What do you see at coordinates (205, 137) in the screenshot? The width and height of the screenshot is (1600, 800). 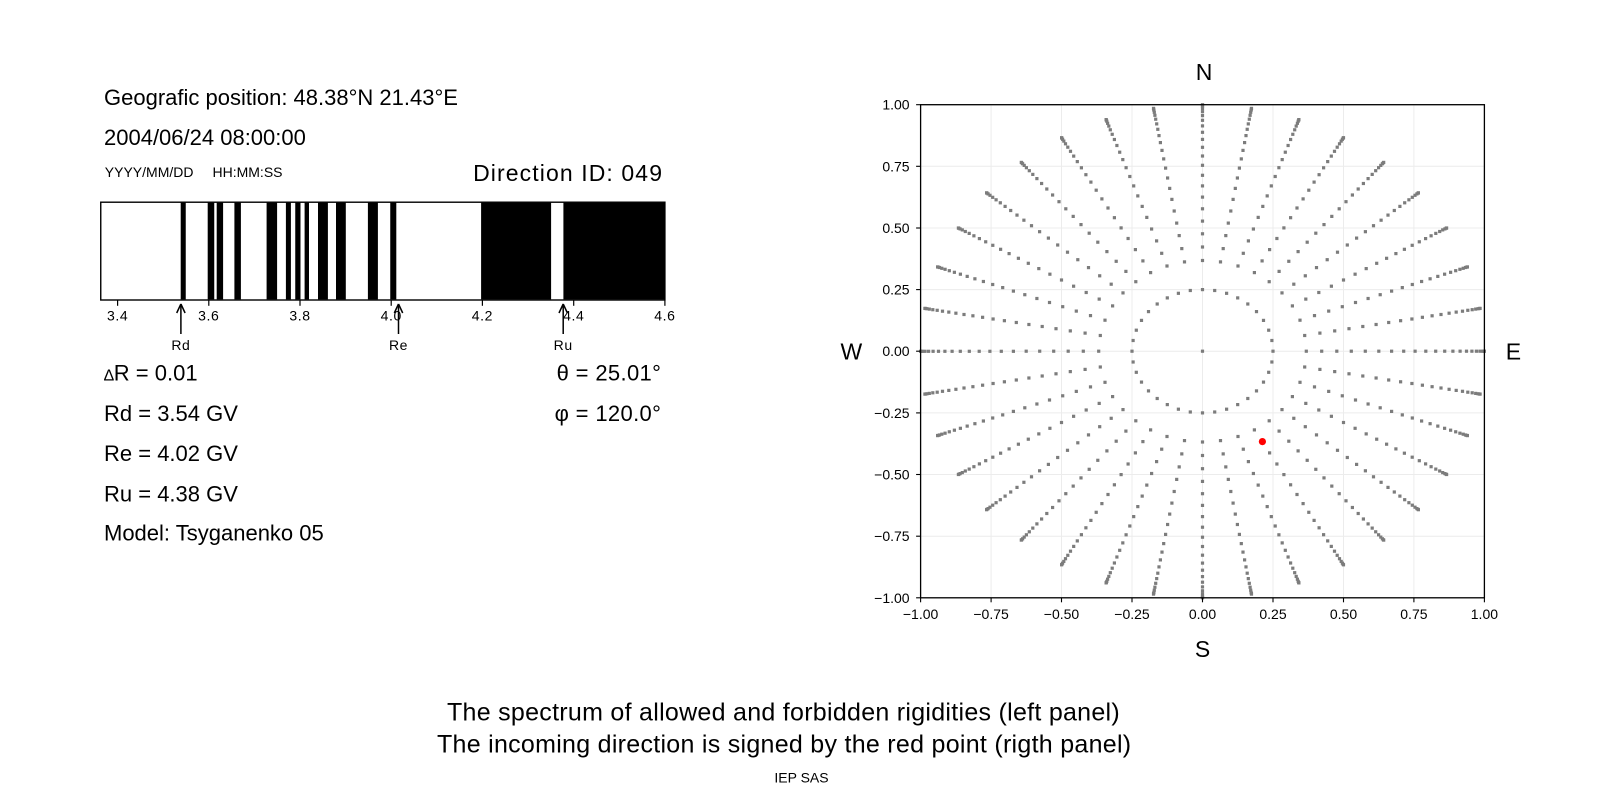 I see `svg-text: 2004/06/24 08:00:00` at bounding box center [205, 137].